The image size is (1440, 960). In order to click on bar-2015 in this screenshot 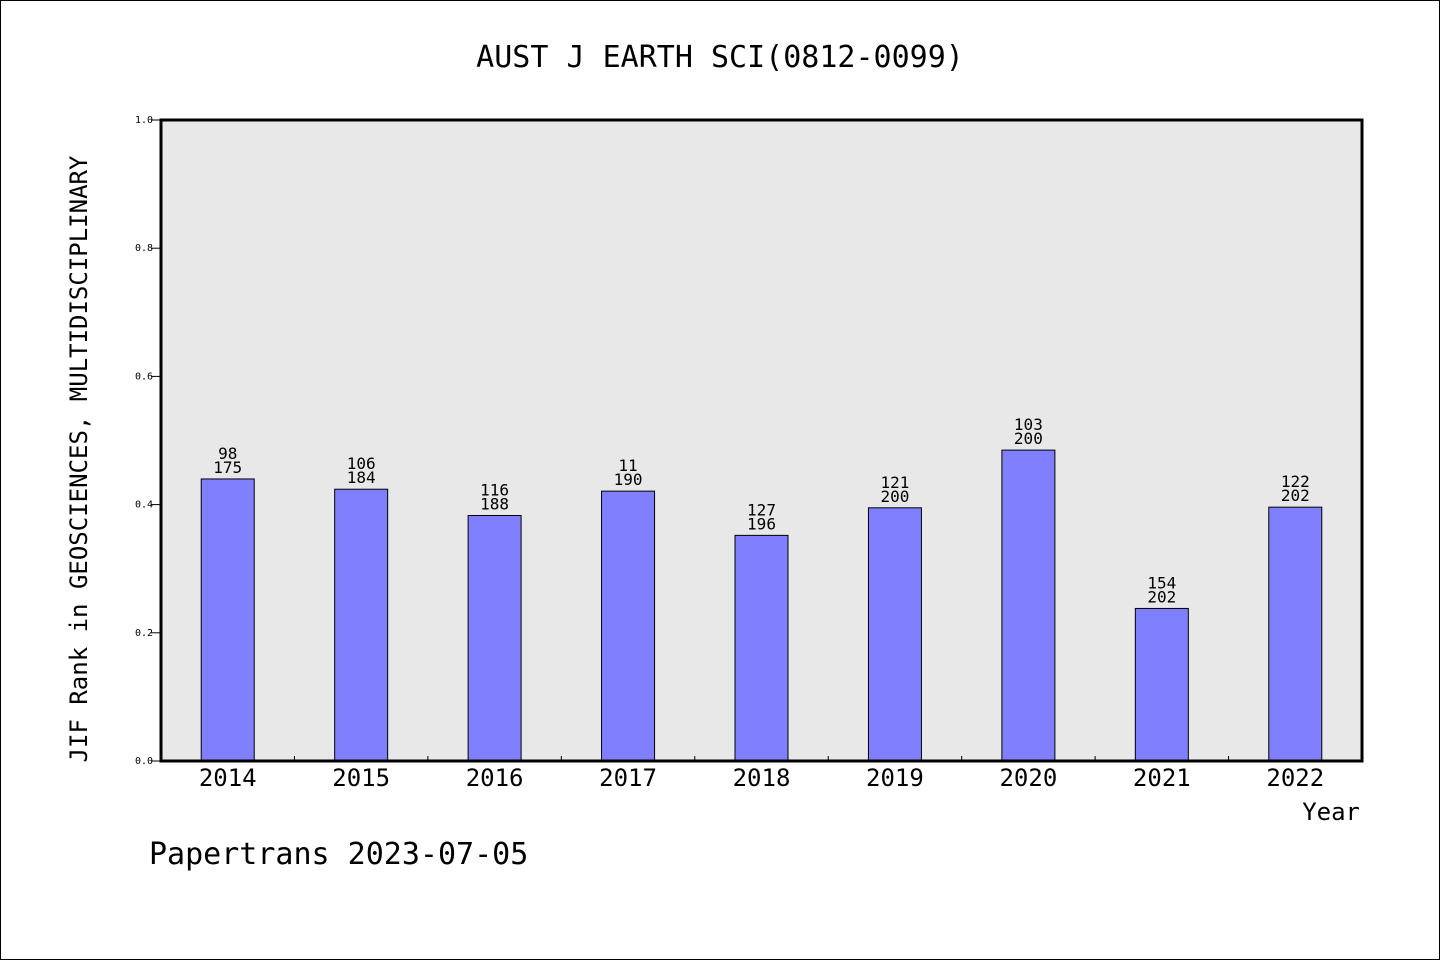, I will do `click(361, 625)`.